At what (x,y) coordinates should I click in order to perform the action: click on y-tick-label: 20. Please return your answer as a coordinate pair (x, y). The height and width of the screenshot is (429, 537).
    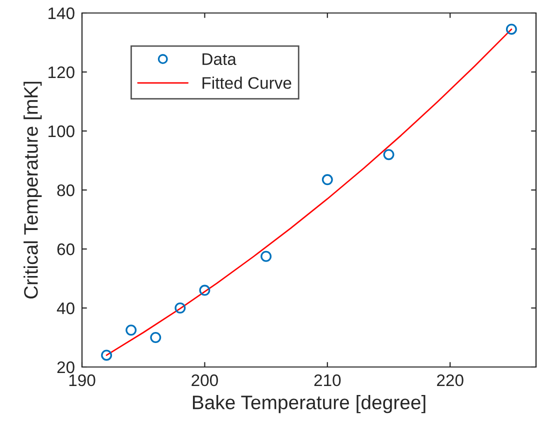
    Looking at the image, I should click on (65, 367).